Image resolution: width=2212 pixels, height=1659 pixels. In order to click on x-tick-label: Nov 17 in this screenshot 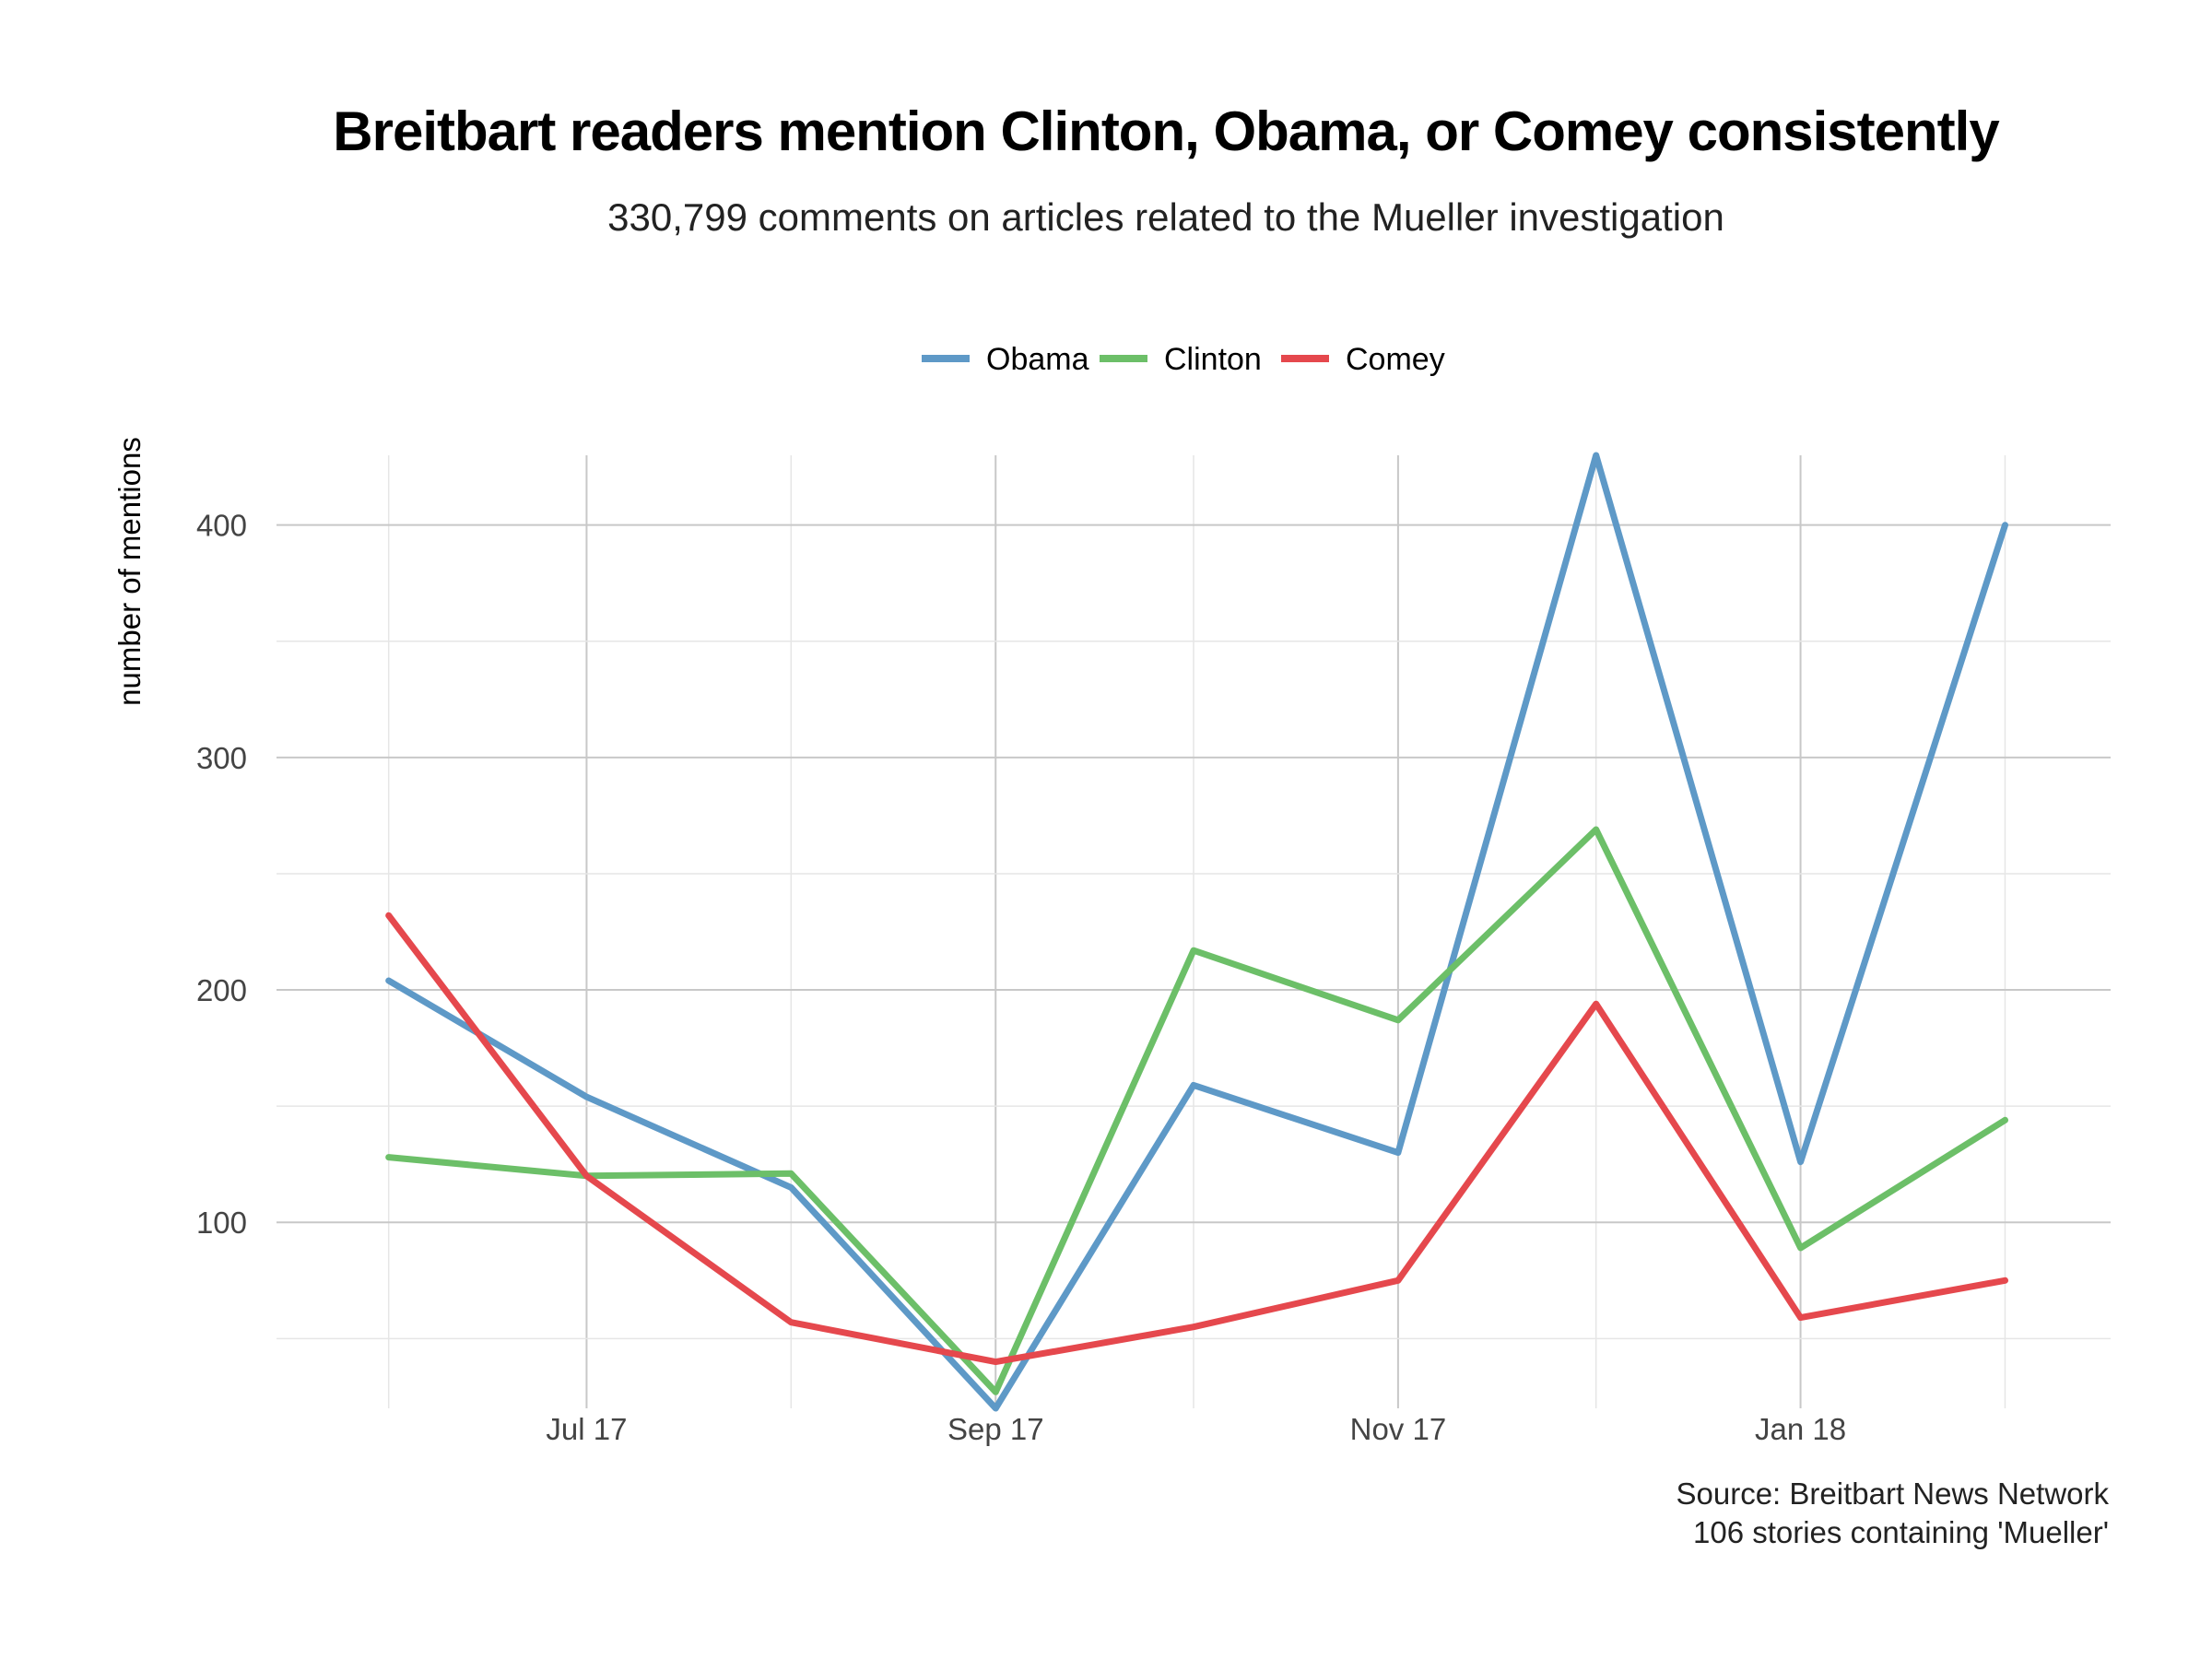, I will do `click(1398, 1429)`.